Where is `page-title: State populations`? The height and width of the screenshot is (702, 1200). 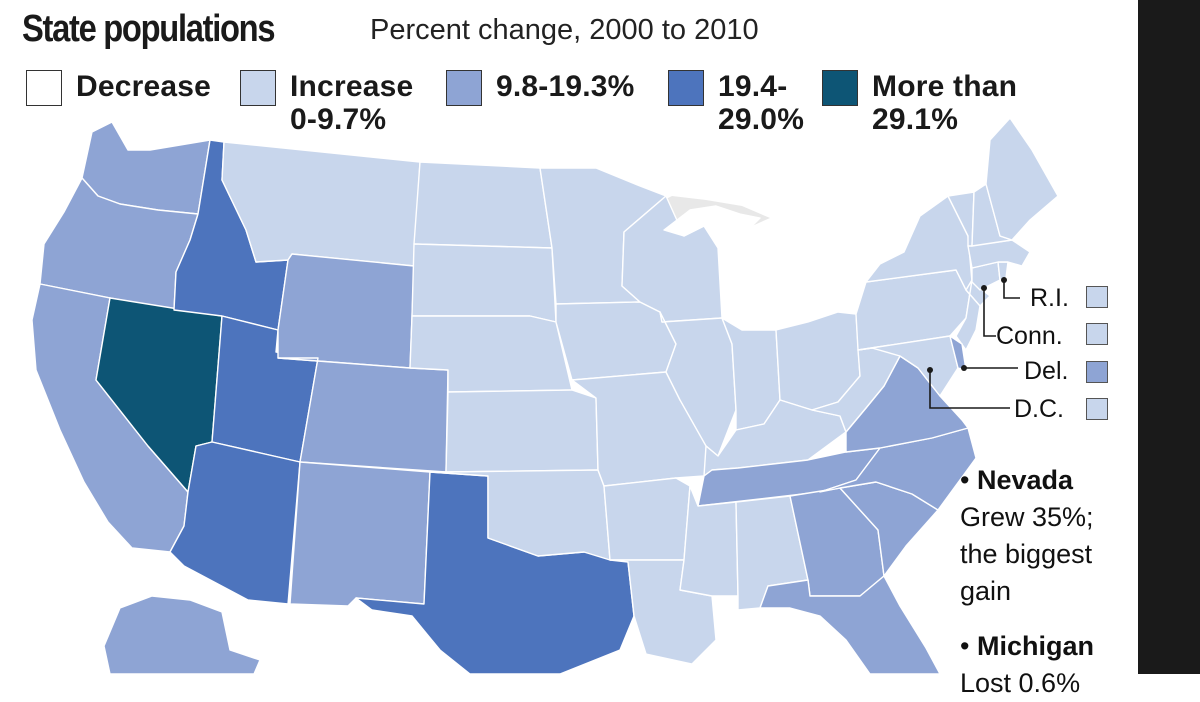
page-title: State populations is located at coordinates (149, 29).